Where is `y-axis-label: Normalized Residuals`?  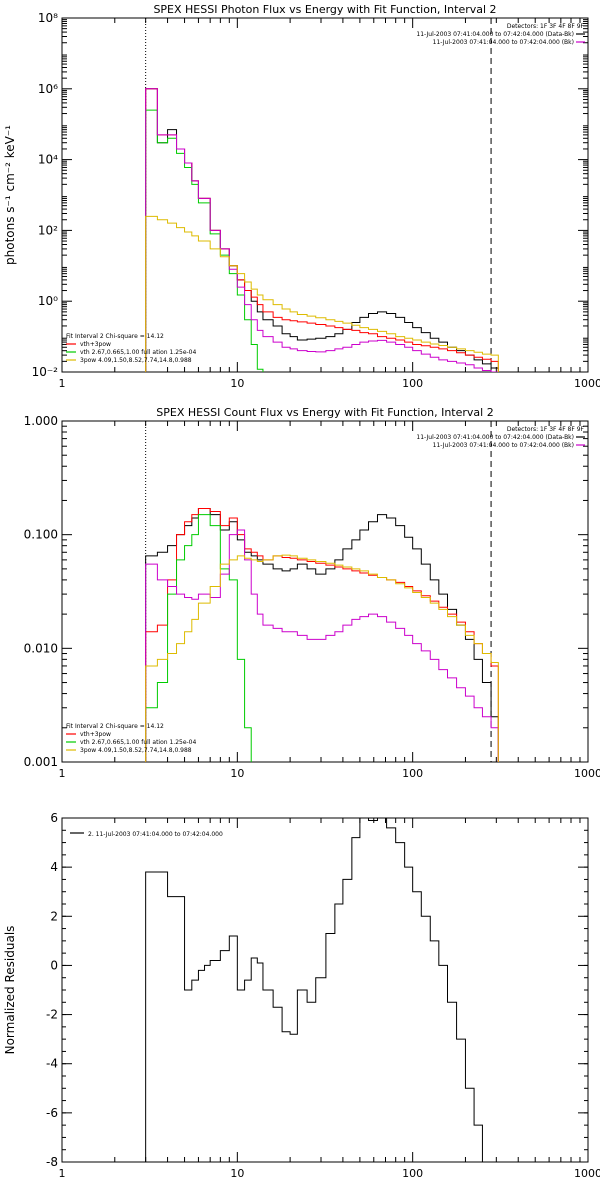 y-axis-label: Normalized Residuals is located at coordinates (10, 990).